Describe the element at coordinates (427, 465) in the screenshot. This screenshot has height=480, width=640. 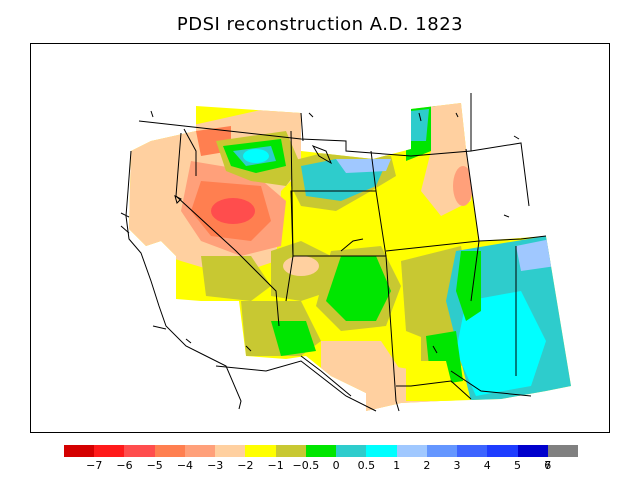
I see `colorbar-label: 2` at that location.